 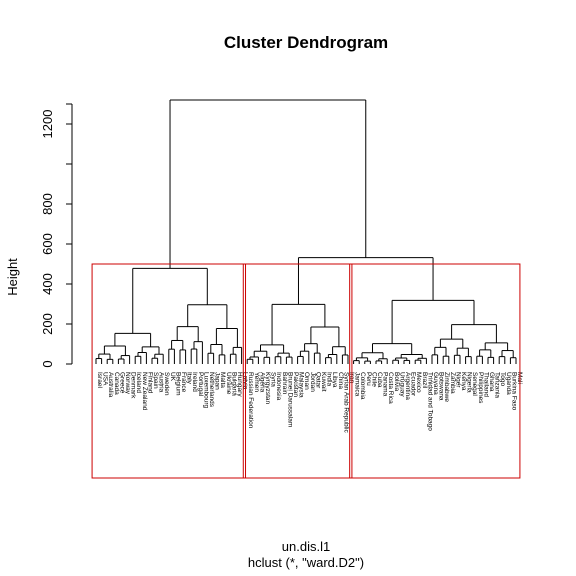 I want to click on leaf-label: Qatar, so click(x=317, y=380).